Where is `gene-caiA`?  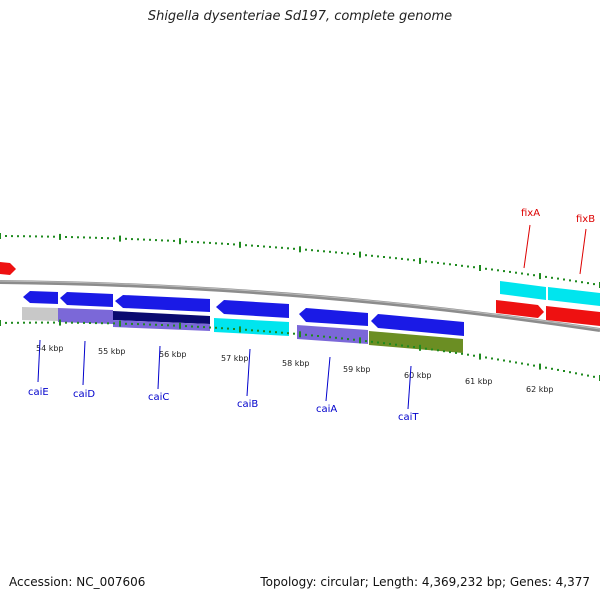
gene-caiA is located at coordinates (333, 317).